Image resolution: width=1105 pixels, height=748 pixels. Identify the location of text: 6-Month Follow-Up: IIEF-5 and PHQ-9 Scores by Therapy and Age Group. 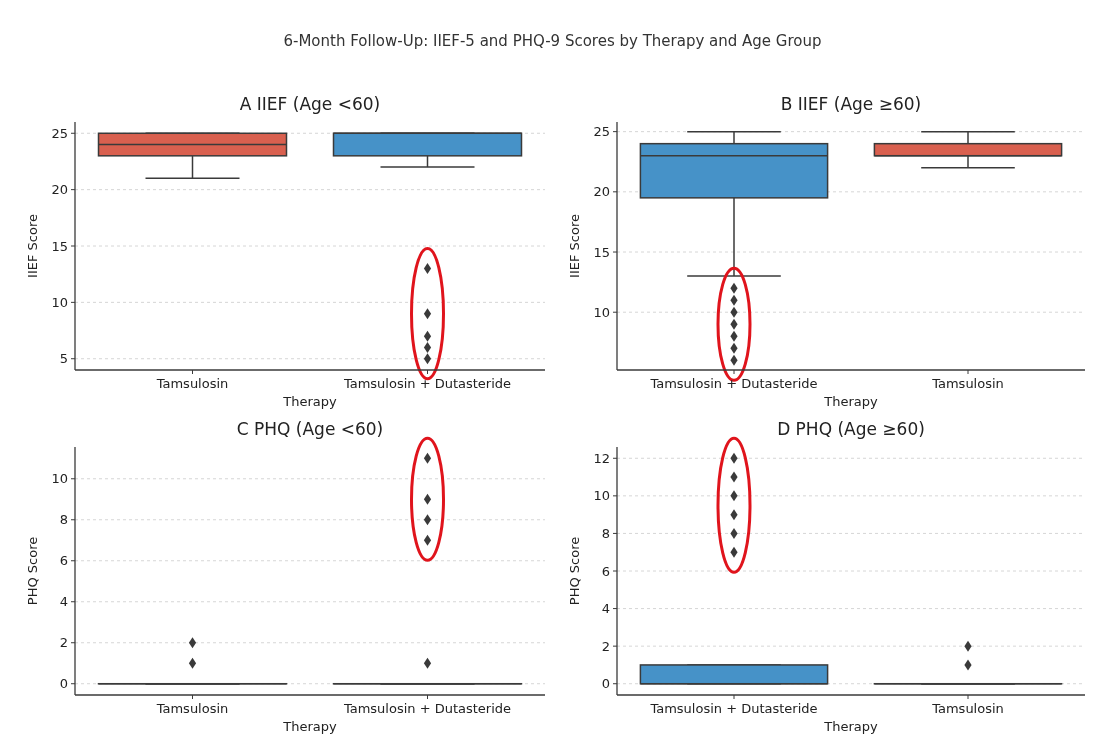
(552, 41).